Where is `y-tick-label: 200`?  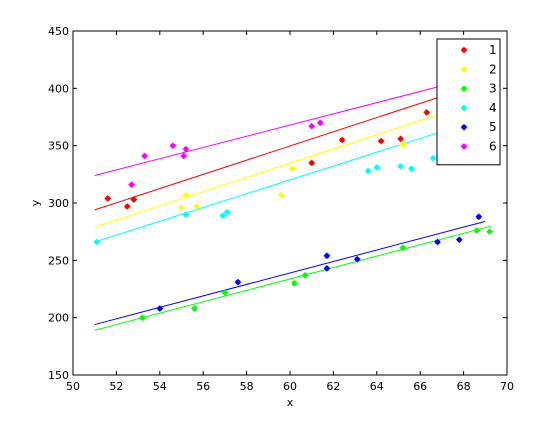 y-tick-label: 200 is located at coordinates (58, 318).